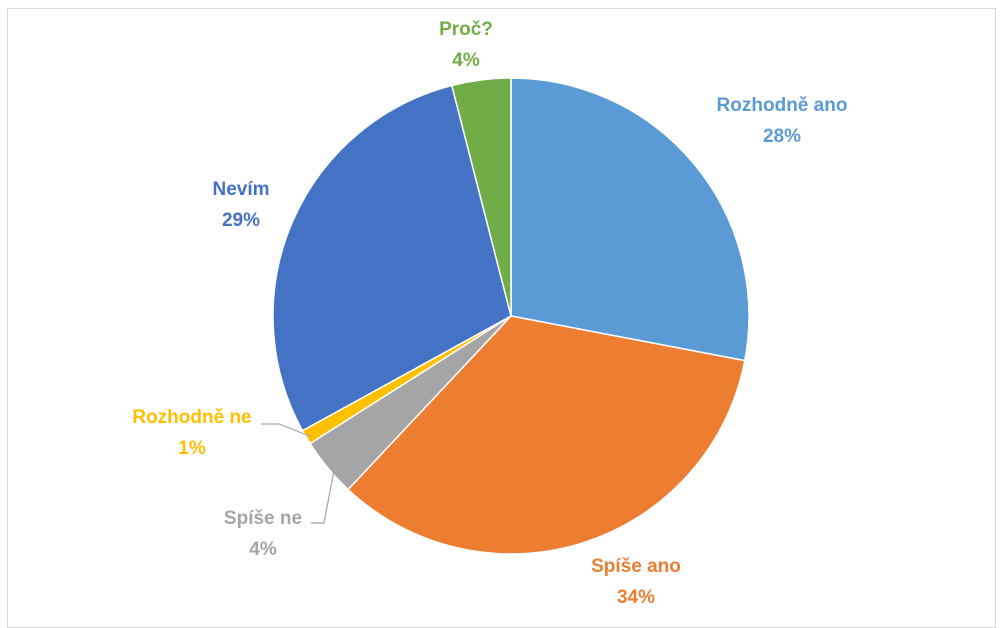 The height and width of the screenshot is (628, 1000). I want to click on label-name: Spíše ne, so click(263, 518).